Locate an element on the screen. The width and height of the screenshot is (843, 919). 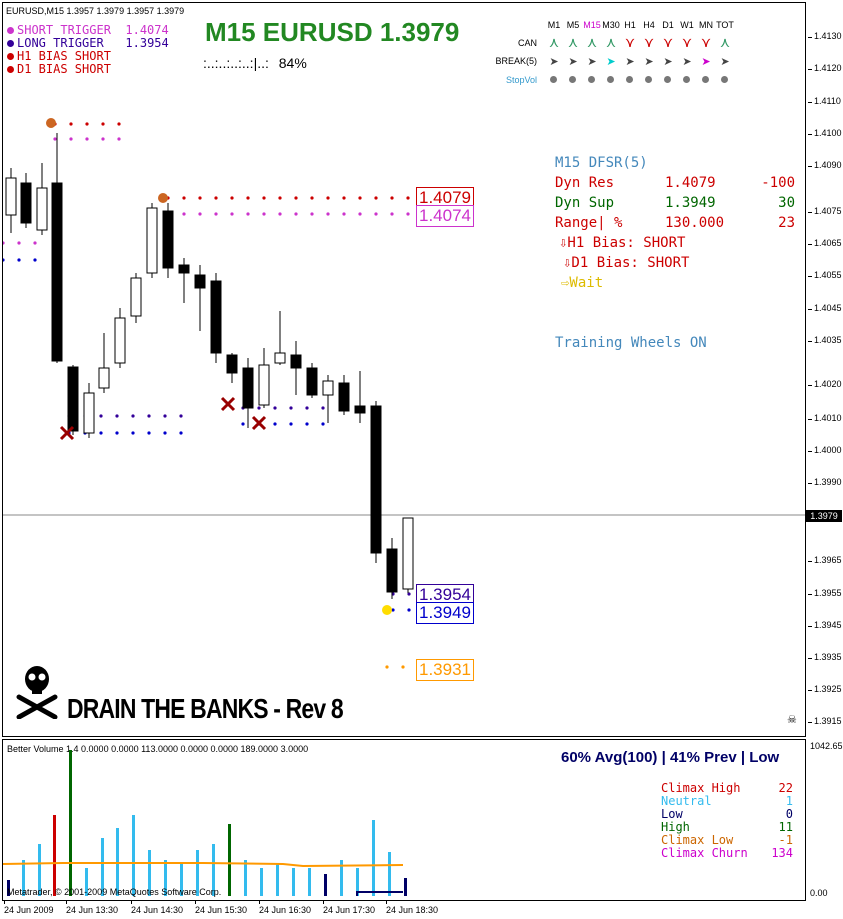
price-tick: 1.3955 is located at coordinates (825, 593).